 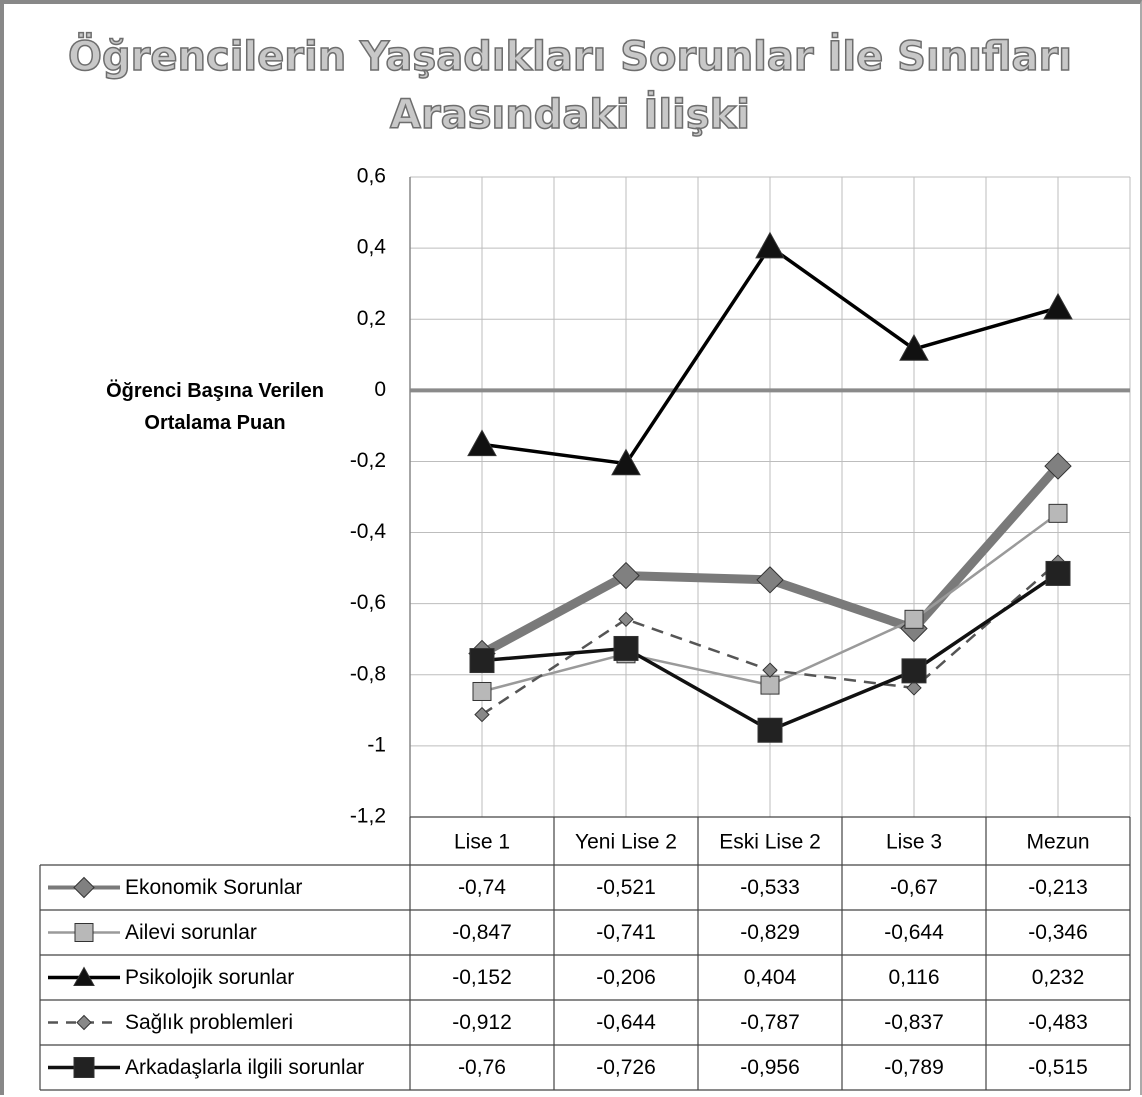 I want to click on table-value: -0,346, so click(x=1058, y=932).